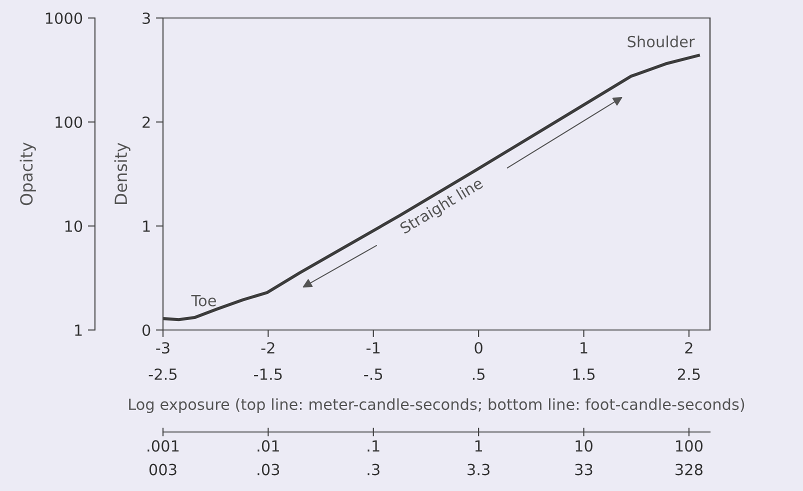 The image size is (803, 491). I want to click on y2-tick-label: 100, so click(69, 122).